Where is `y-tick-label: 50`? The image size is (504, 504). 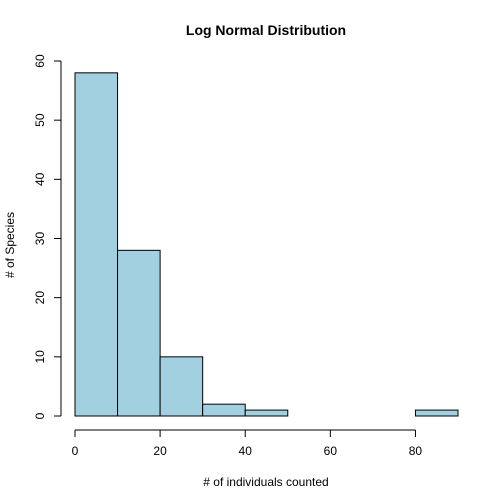
y-tick-label: 50 is located at coordinates (40, 120).